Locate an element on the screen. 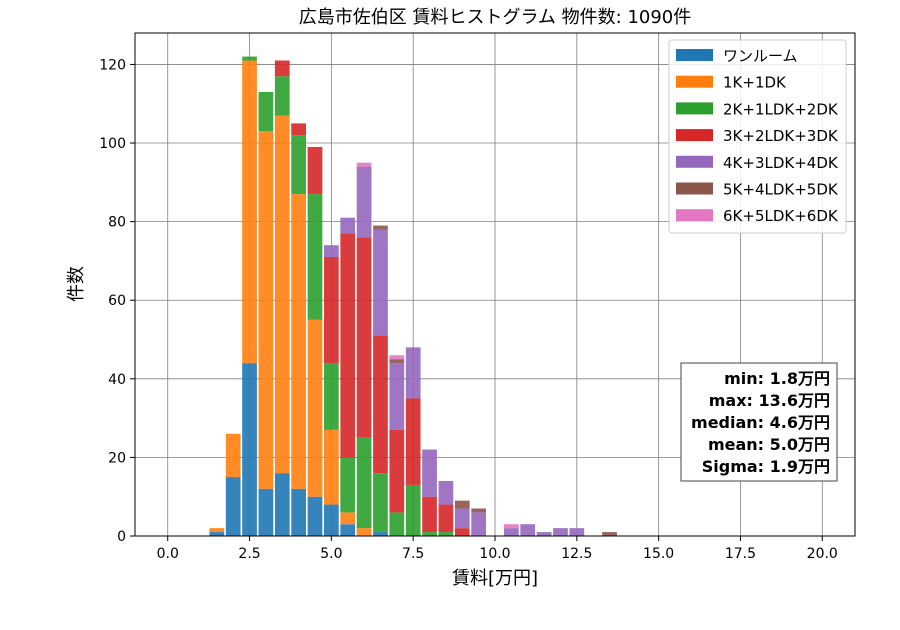  x-tick-label: 15.0 is located at coordinates (658, 554).